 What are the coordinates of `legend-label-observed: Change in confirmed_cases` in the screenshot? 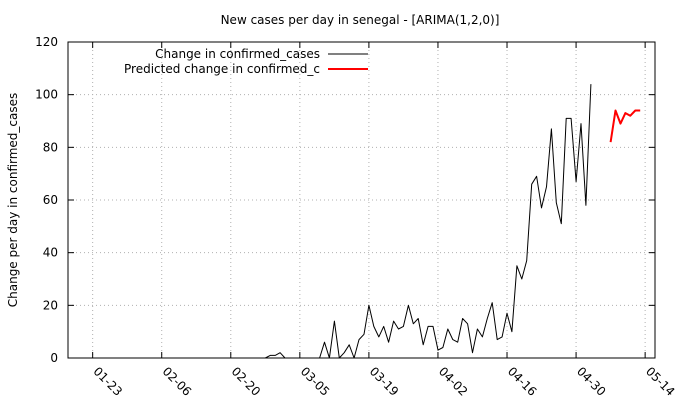 It's located at (237, 54).